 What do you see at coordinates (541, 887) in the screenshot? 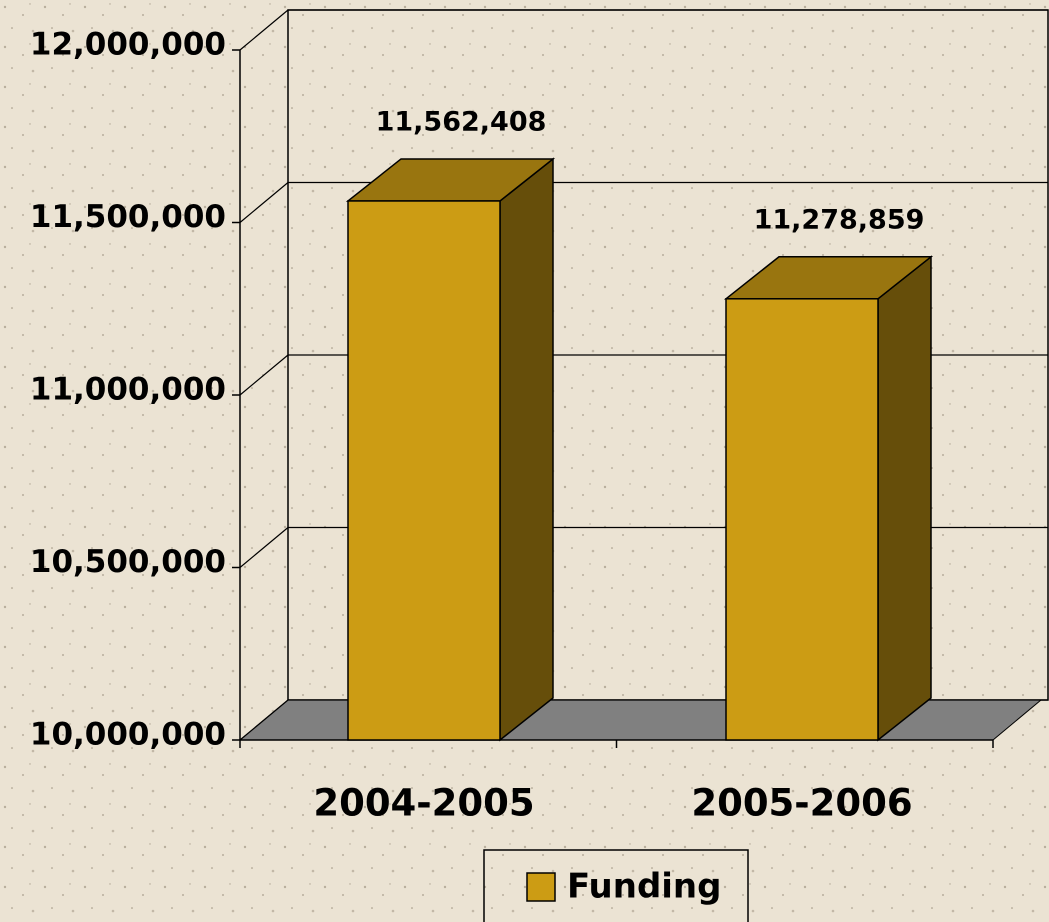
I see `legend-swatch` at bounding box center [541, 887].